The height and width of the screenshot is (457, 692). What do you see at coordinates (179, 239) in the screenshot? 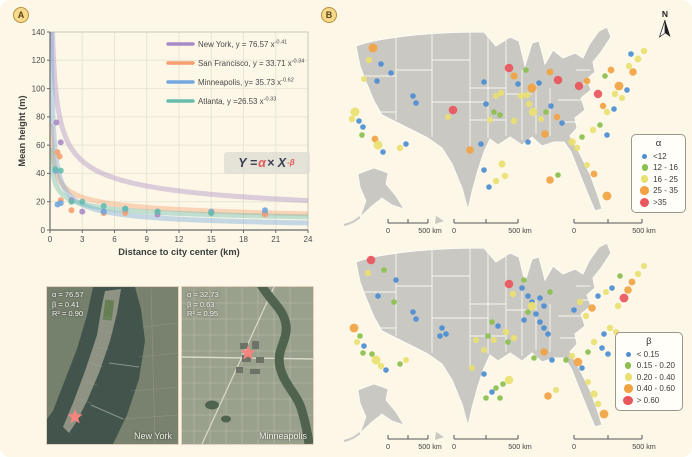
I see `svg-text: 12` at bounding box center [179, 239].